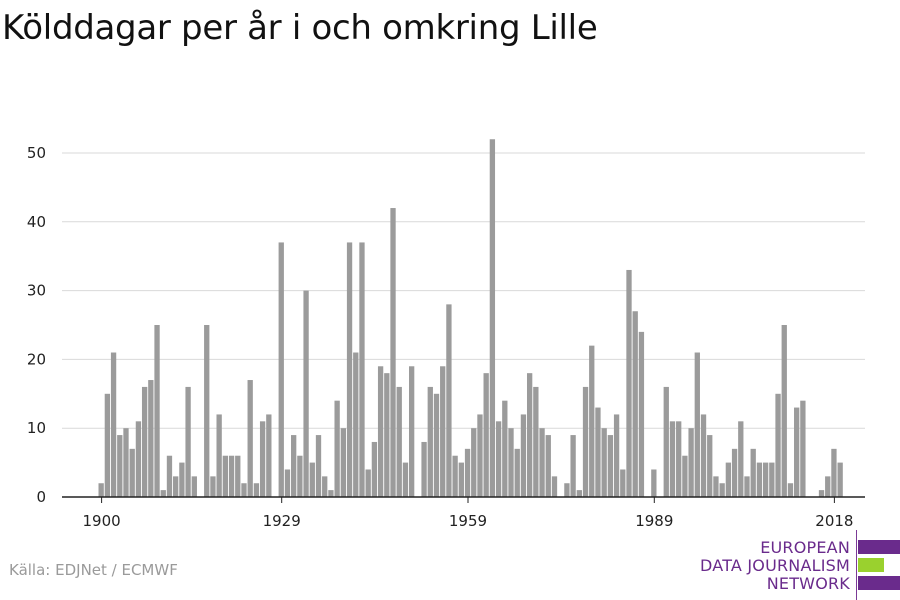 This screenshot has height=600, width=900. Describe the element at coordinates (282, 521) in the screenshot. I see `x-tick-label: 1929` at that location.